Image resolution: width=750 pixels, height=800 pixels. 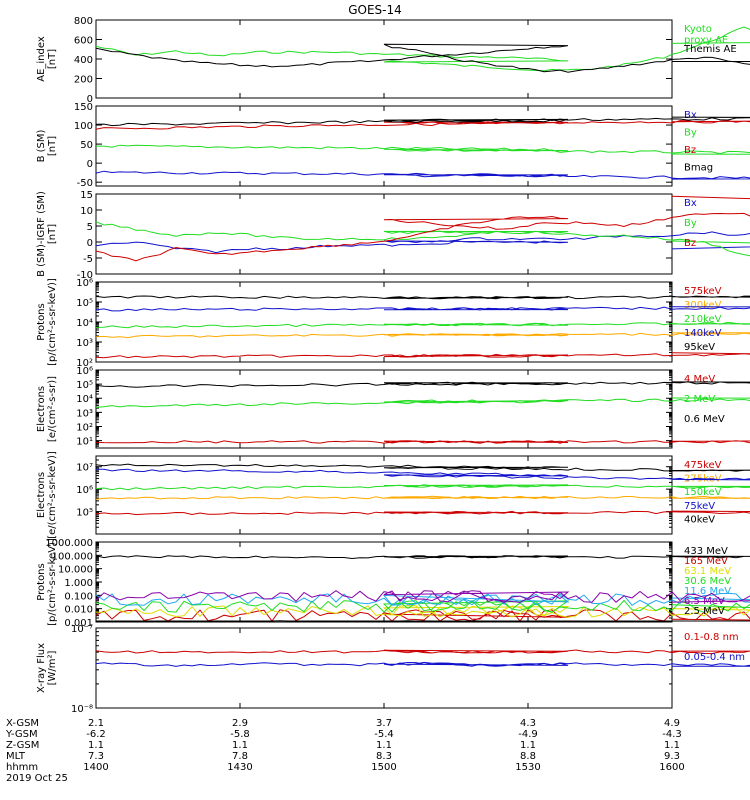 I want to click on series-line-150kev, so click(x=422, y=487).